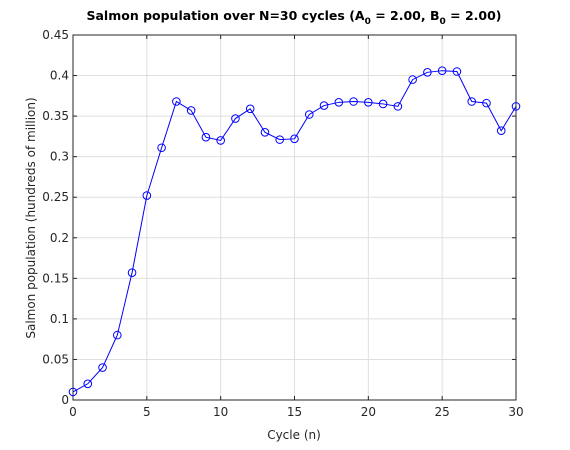  I want to click on x-tick-label: 20, so click(368, 412).